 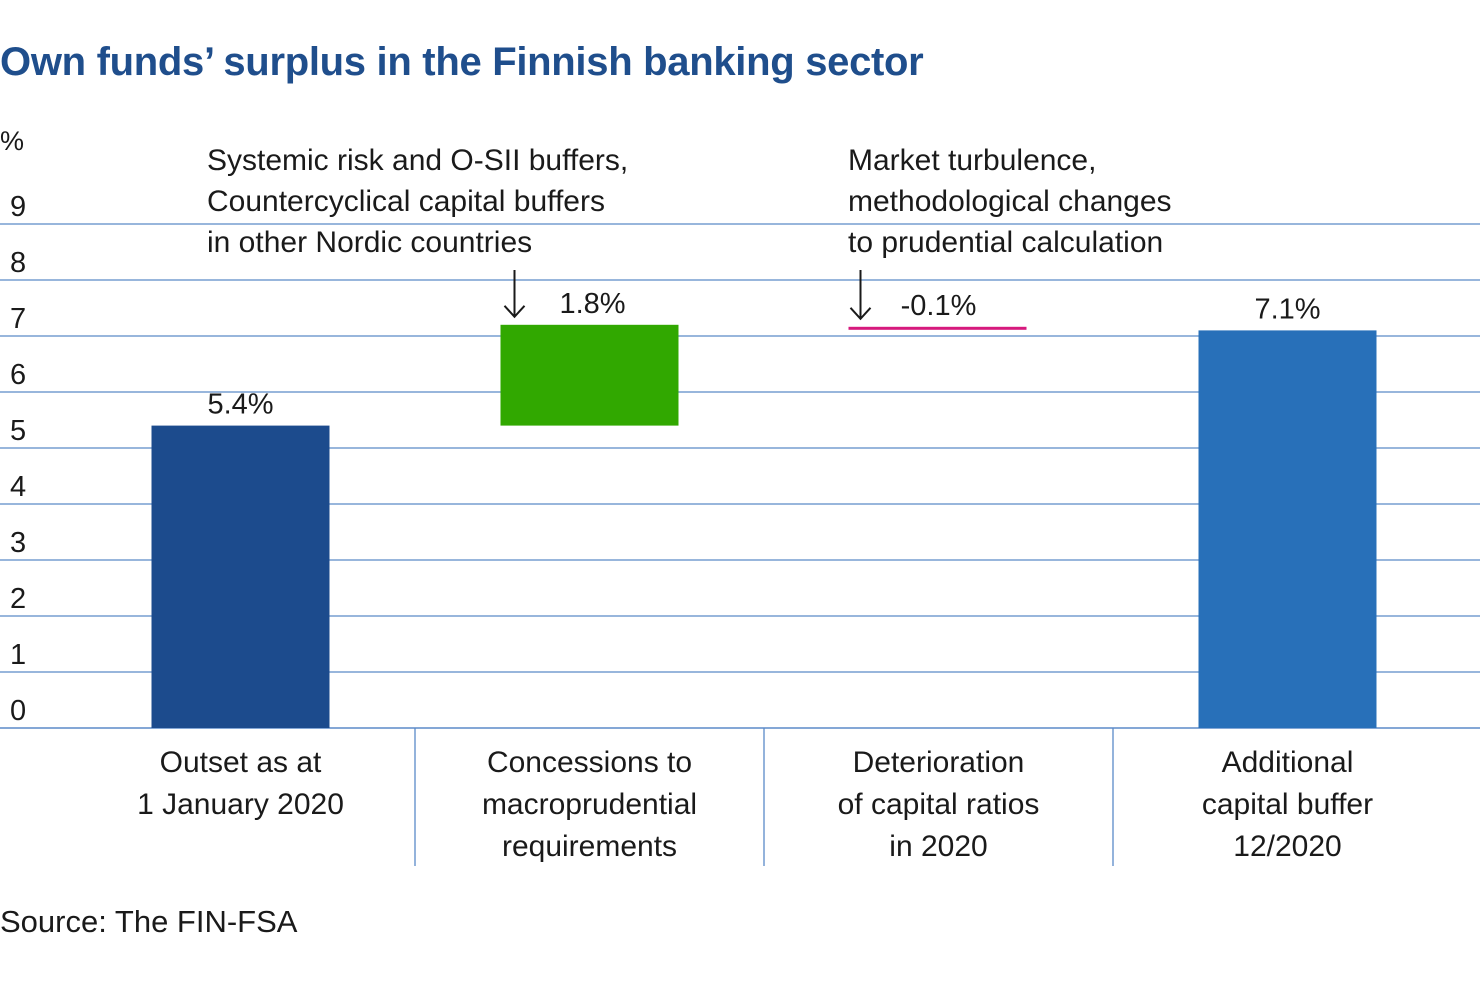 I want to click on y-tick-label: 0, so click(x=18, y=711).